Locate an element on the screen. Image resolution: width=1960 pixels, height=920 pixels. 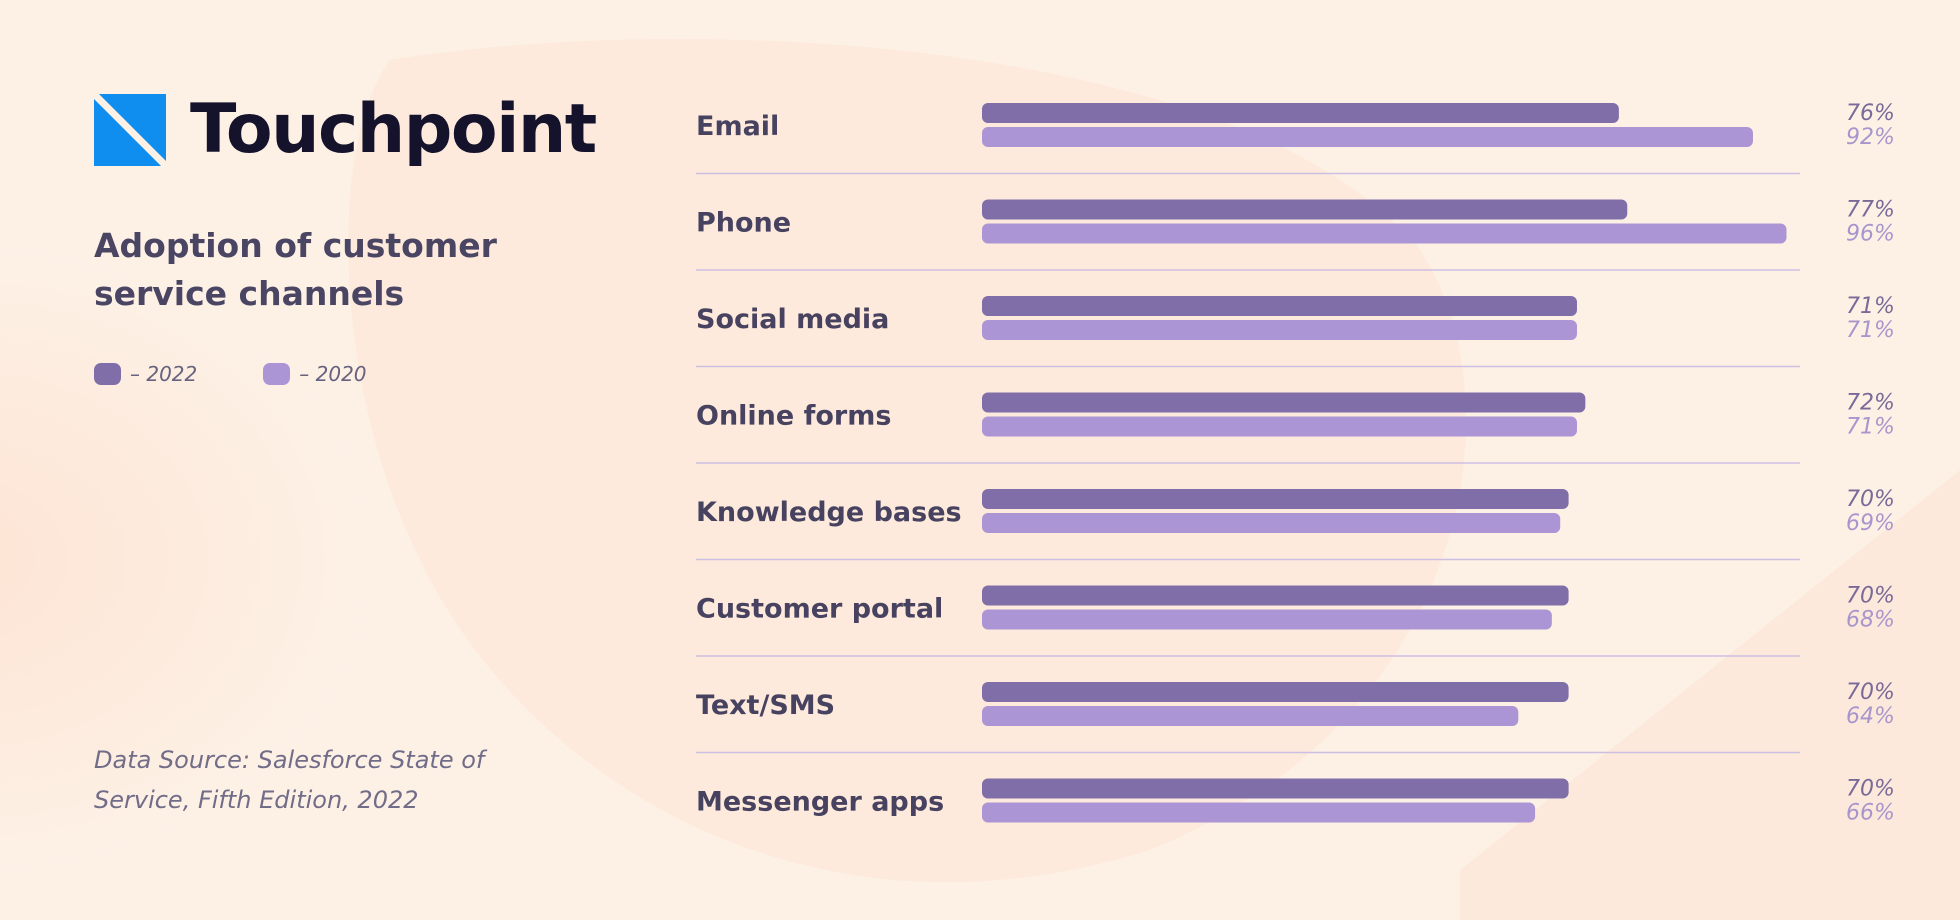
value-label-social-media-2020: 71% is located at coordinates (1870, 330).